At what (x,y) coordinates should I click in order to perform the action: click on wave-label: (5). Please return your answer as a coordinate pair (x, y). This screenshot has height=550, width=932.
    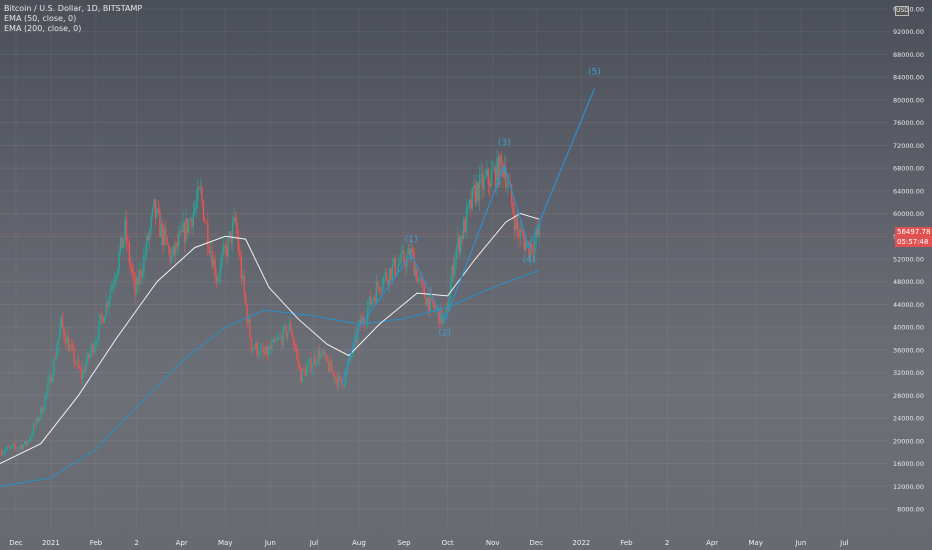
    Looking at the image, I should click on (594, 72).